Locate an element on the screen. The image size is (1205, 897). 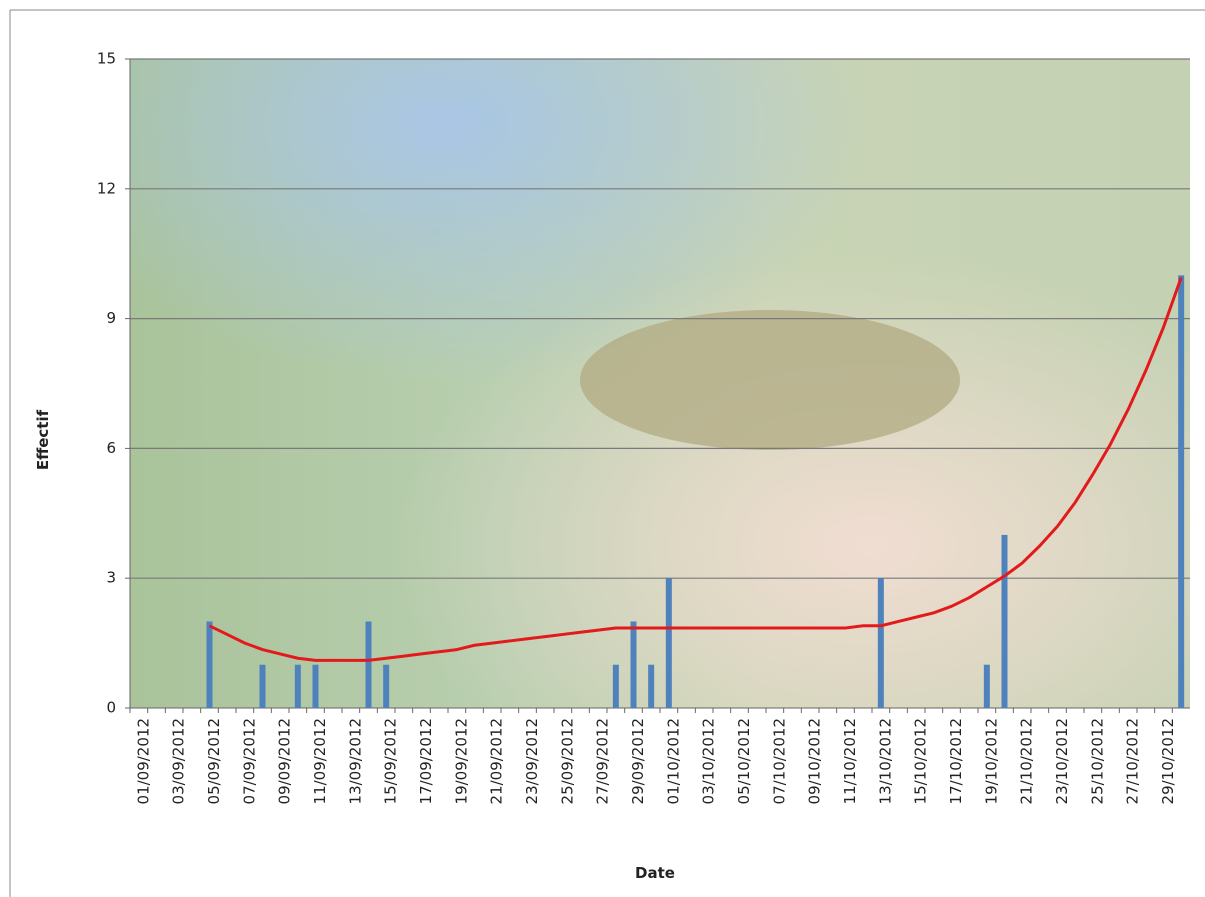
x-tick-label: 19/09/2012 is located at coordinates (461, 761).